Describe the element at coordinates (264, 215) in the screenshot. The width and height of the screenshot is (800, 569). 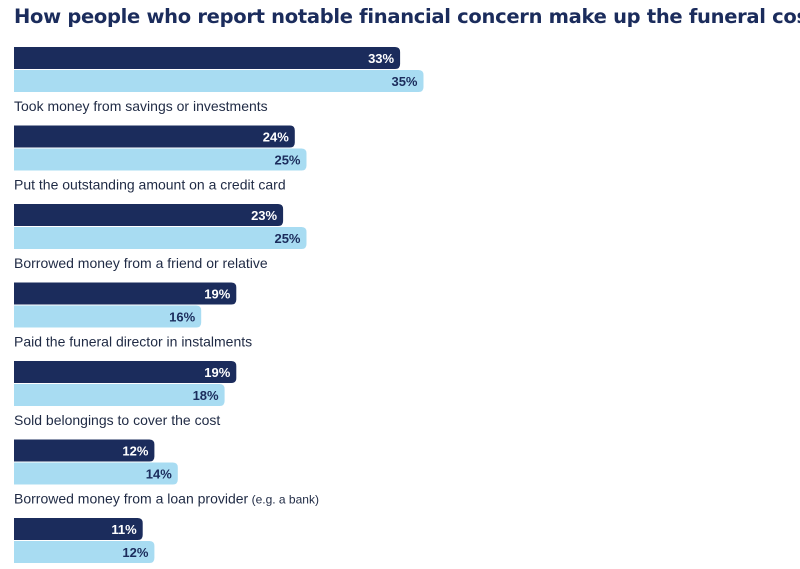
I see `bar-value-label: 23%` at that location.